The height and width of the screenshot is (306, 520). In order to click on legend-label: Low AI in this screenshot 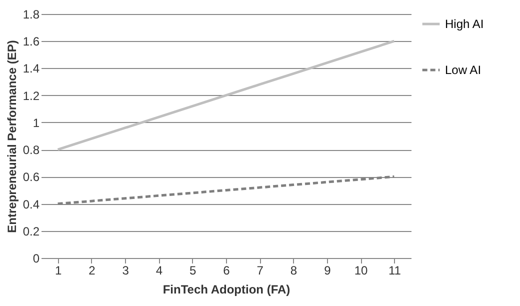, I will do `click(463, 70)`.